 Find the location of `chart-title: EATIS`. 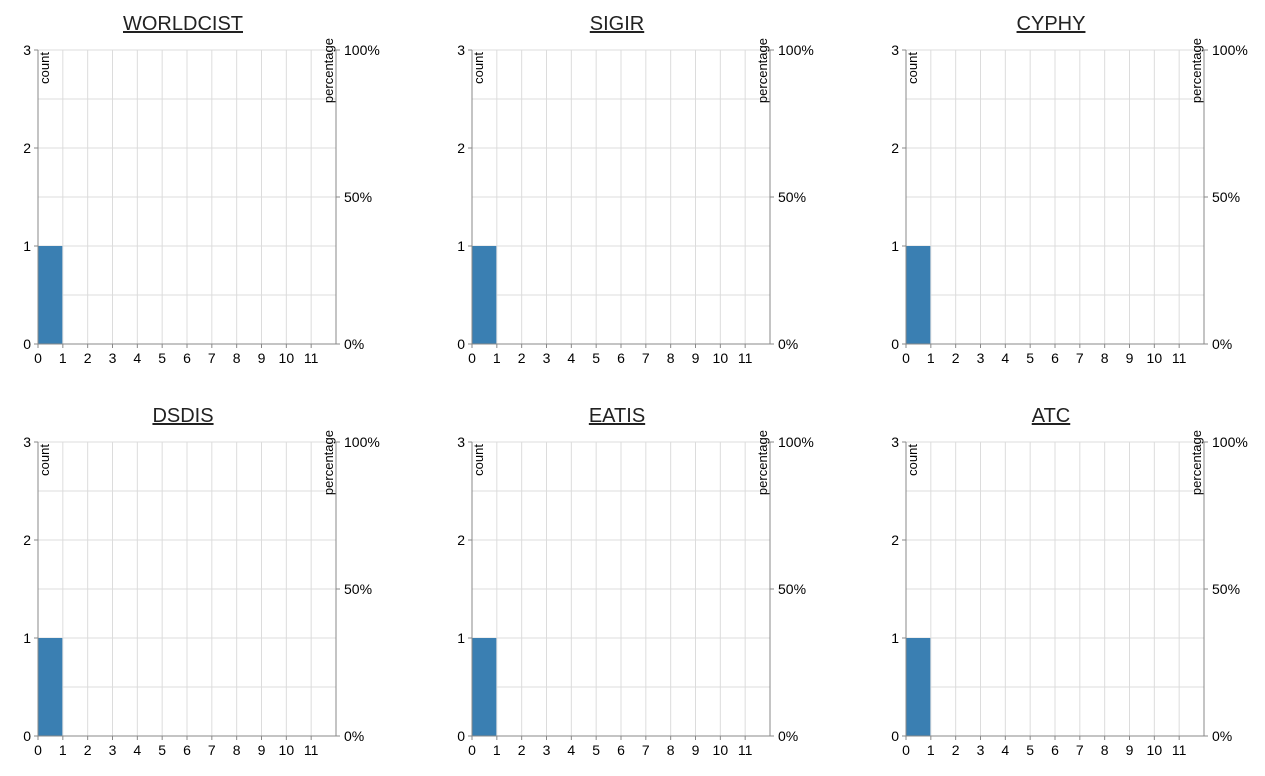

chart-title: EATIS is located at coordinates (617, 416).